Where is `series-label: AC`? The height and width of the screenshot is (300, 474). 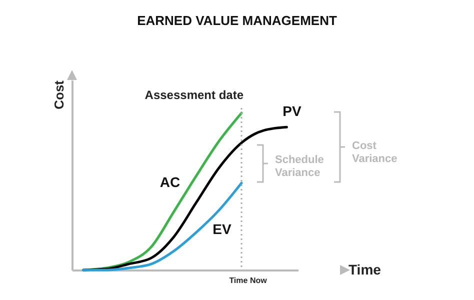 series-label: AC is located at coordinates (170, 182).